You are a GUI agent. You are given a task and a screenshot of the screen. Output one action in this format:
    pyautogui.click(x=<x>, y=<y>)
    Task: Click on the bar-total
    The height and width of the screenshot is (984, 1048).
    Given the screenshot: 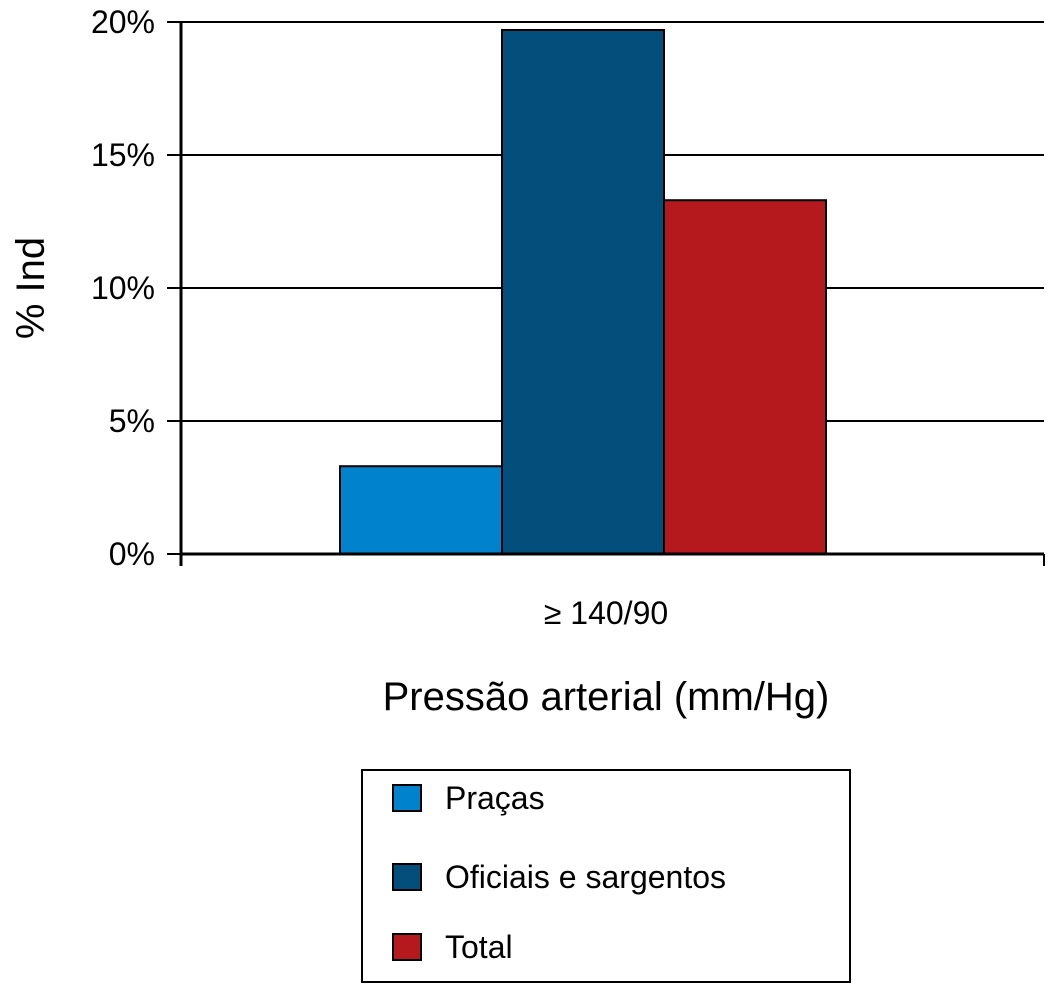 What is the action you would take?
    pyautogui.click(x=745, y=377)
    